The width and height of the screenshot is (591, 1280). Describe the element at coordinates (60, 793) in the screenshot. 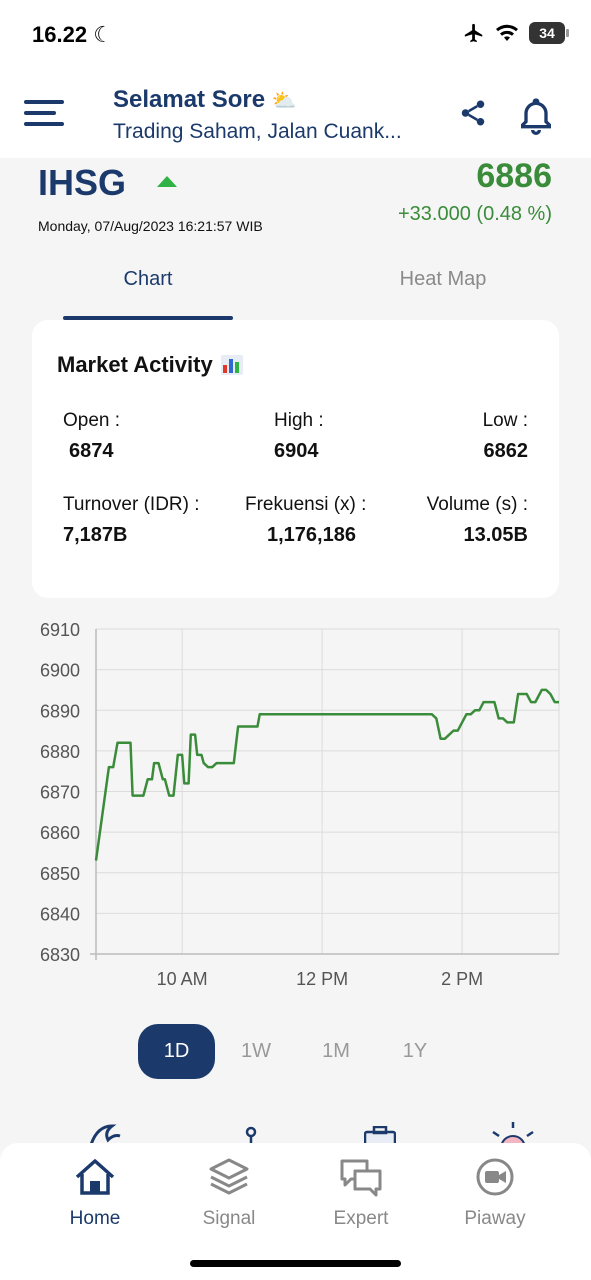

I see `y-tick-label: 6870` at that location.